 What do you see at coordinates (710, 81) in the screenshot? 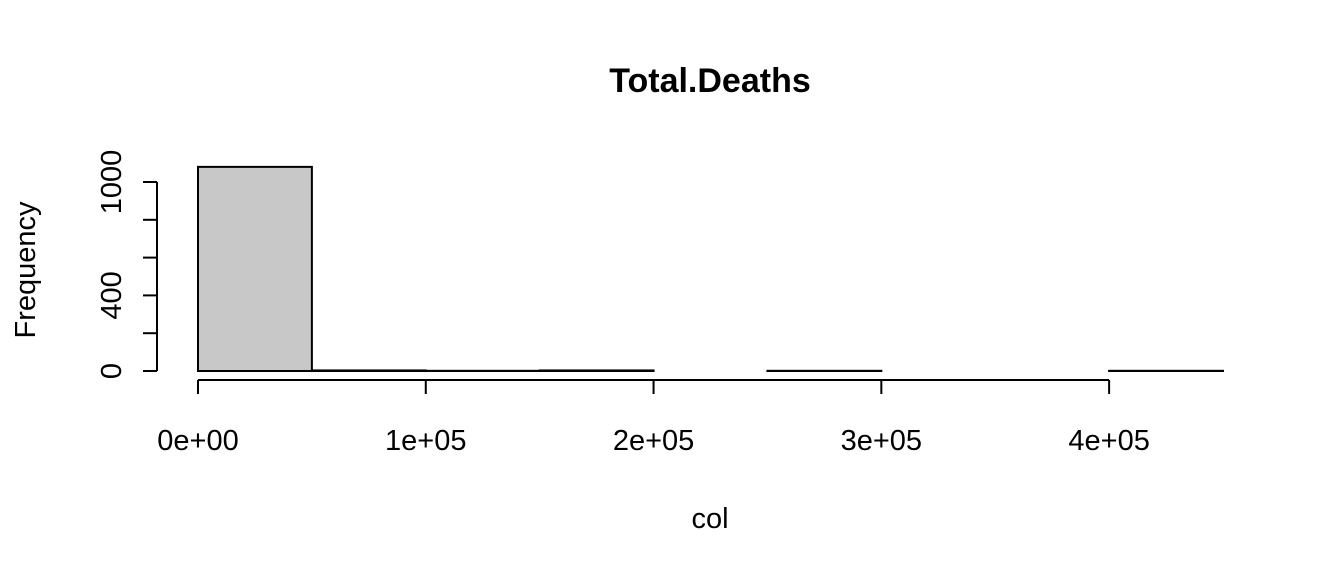
I see `chart-title: Total.Deaths` at bounding box center [710, 81].